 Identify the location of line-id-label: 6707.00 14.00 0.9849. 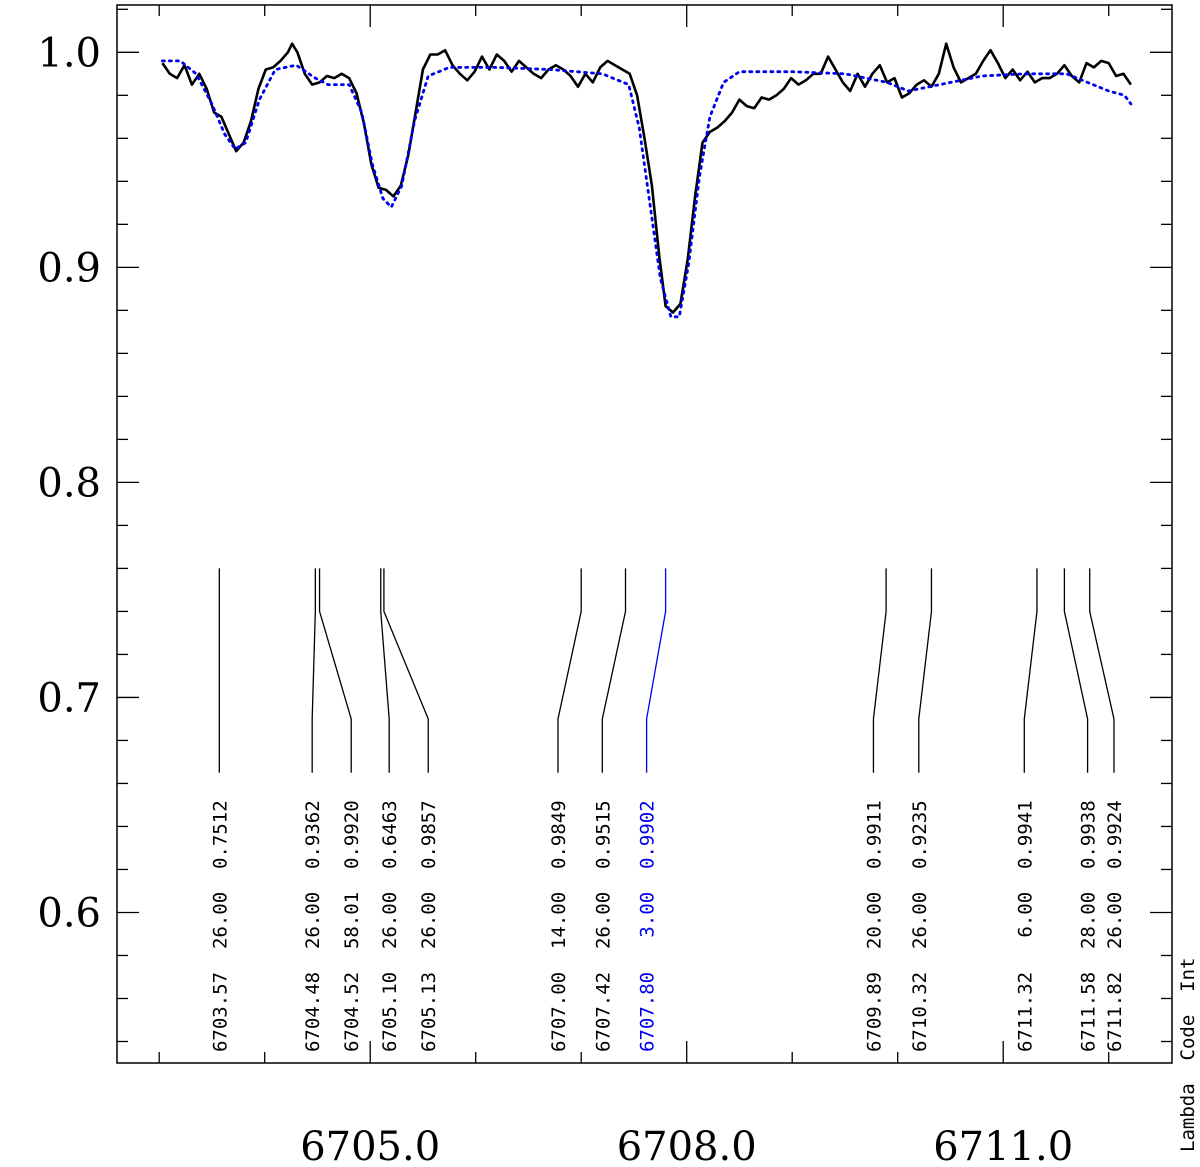
(559, 926).